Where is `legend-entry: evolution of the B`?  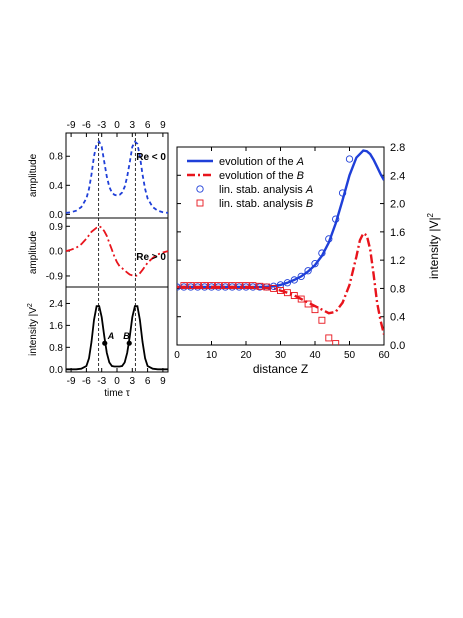 legend-entry: evolution of the B is located at coordinates (261, 176).